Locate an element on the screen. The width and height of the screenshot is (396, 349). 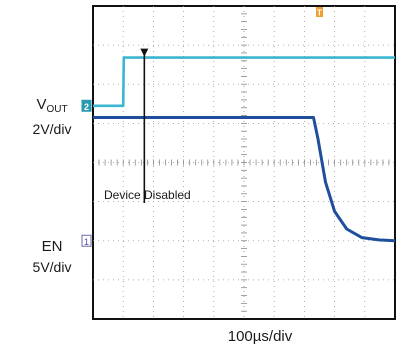
vout-scale-label: 2V/div is located at coordinates (52, 129).